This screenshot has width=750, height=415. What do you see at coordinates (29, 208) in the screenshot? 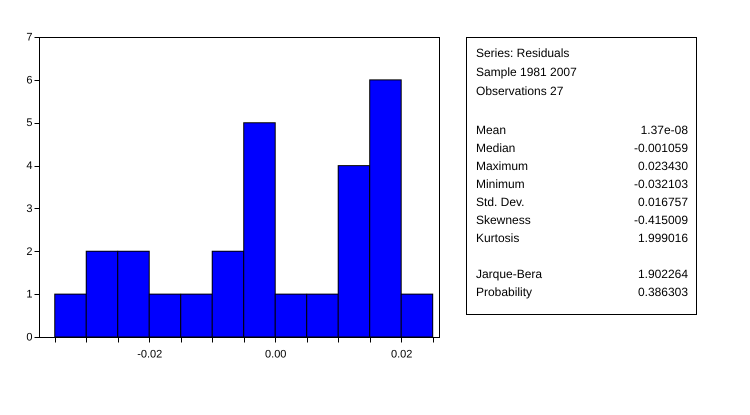
I see `y-tick-label: 3` at bounding box center [29, 208].